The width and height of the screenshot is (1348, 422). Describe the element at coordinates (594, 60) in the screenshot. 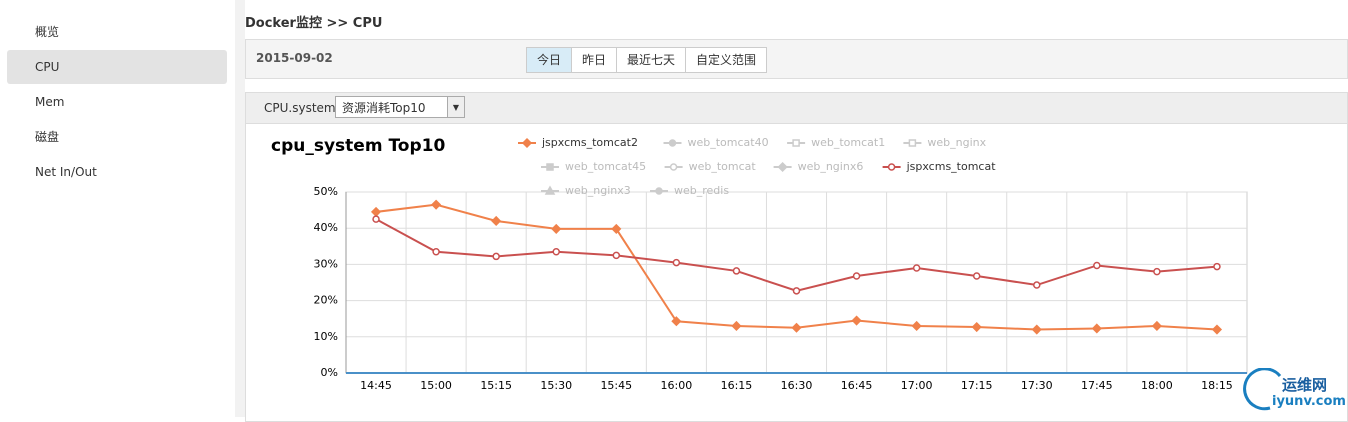

I see `range-button: 昨日` at that location.